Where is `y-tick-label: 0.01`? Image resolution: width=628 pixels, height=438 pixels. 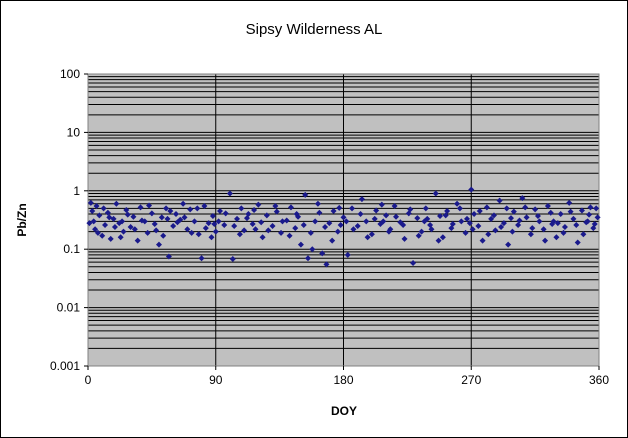 y-tick-label: 0.01 is located at coordinates (69, 308).